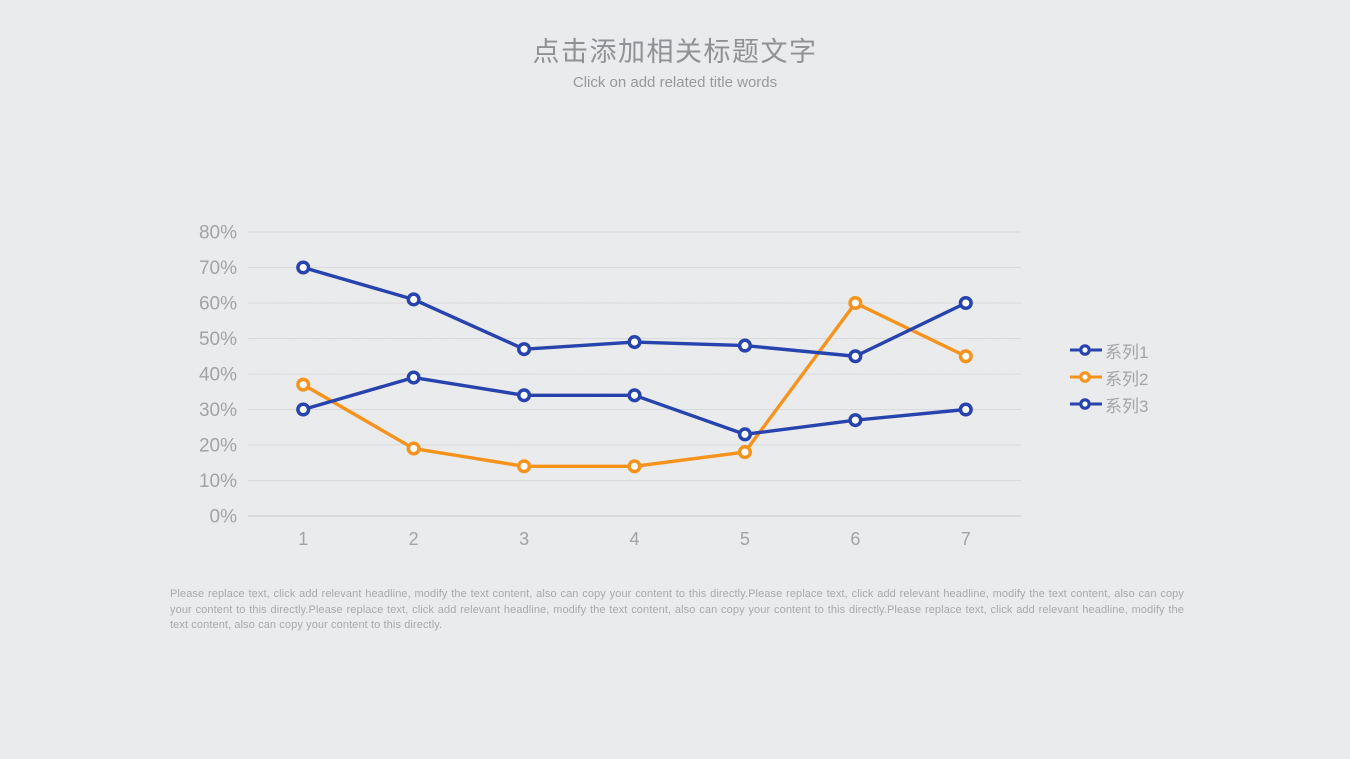  Describe the element at coordinates (414, 539) in the screenshot. I see `x-axis-tick-label: 2` at that location.